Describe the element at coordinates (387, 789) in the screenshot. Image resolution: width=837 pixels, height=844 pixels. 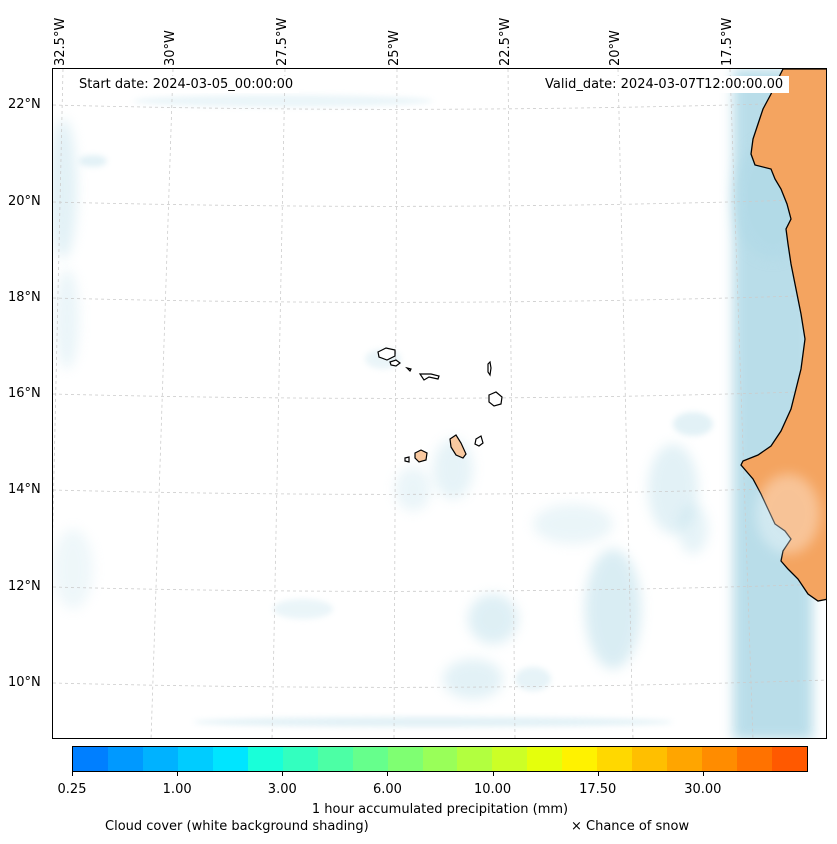
I see `colorbar-tick-label: 6.00` at that location.